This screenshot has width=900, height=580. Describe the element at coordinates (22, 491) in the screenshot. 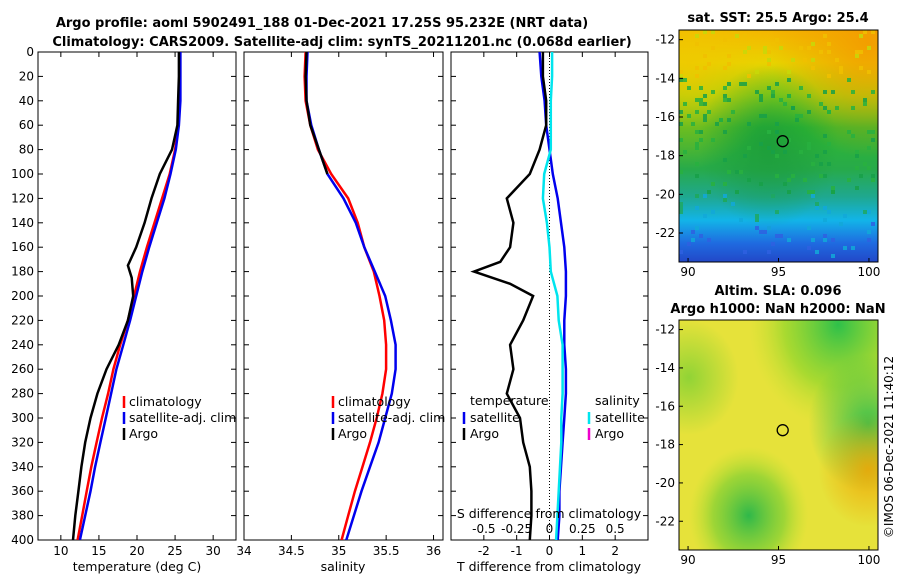

I see `depth-ytick-label: 360` at that location.